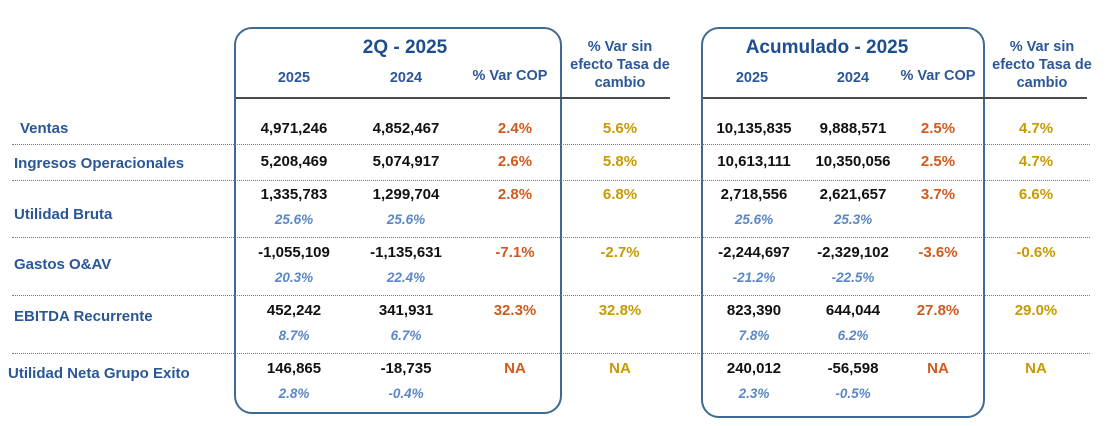  I want to click on q-uneta-2025-pct: 2.8%, so click(294, 393).